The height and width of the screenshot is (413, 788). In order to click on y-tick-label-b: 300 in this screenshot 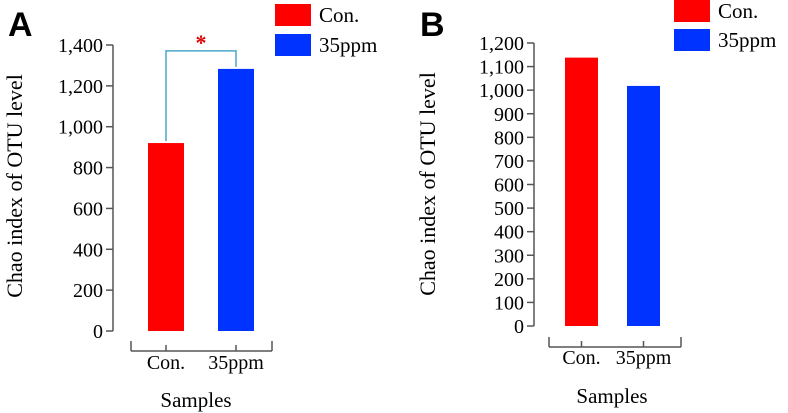, I will do `click(509, 256)`.